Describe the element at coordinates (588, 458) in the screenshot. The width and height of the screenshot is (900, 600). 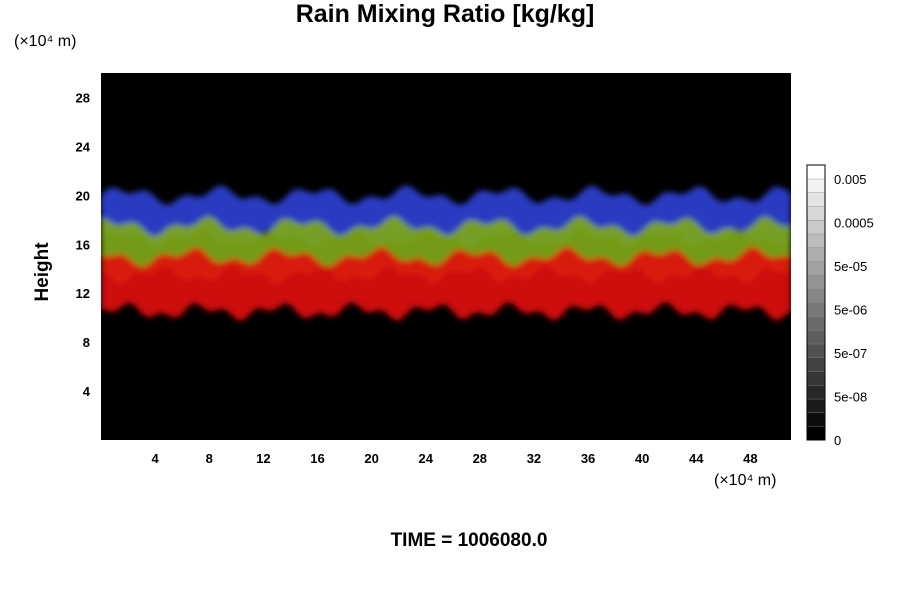
I see `x-tick-label: 36` at that location.